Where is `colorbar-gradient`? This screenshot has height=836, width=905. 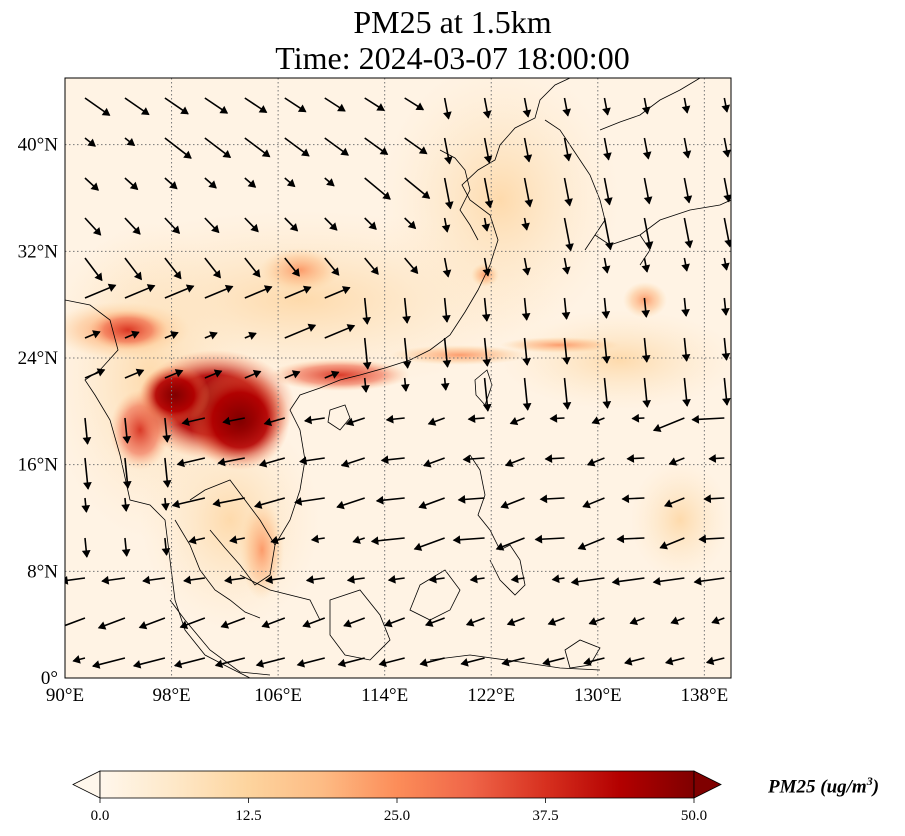 colorbar-gradient is located at coordinates (397, 784).